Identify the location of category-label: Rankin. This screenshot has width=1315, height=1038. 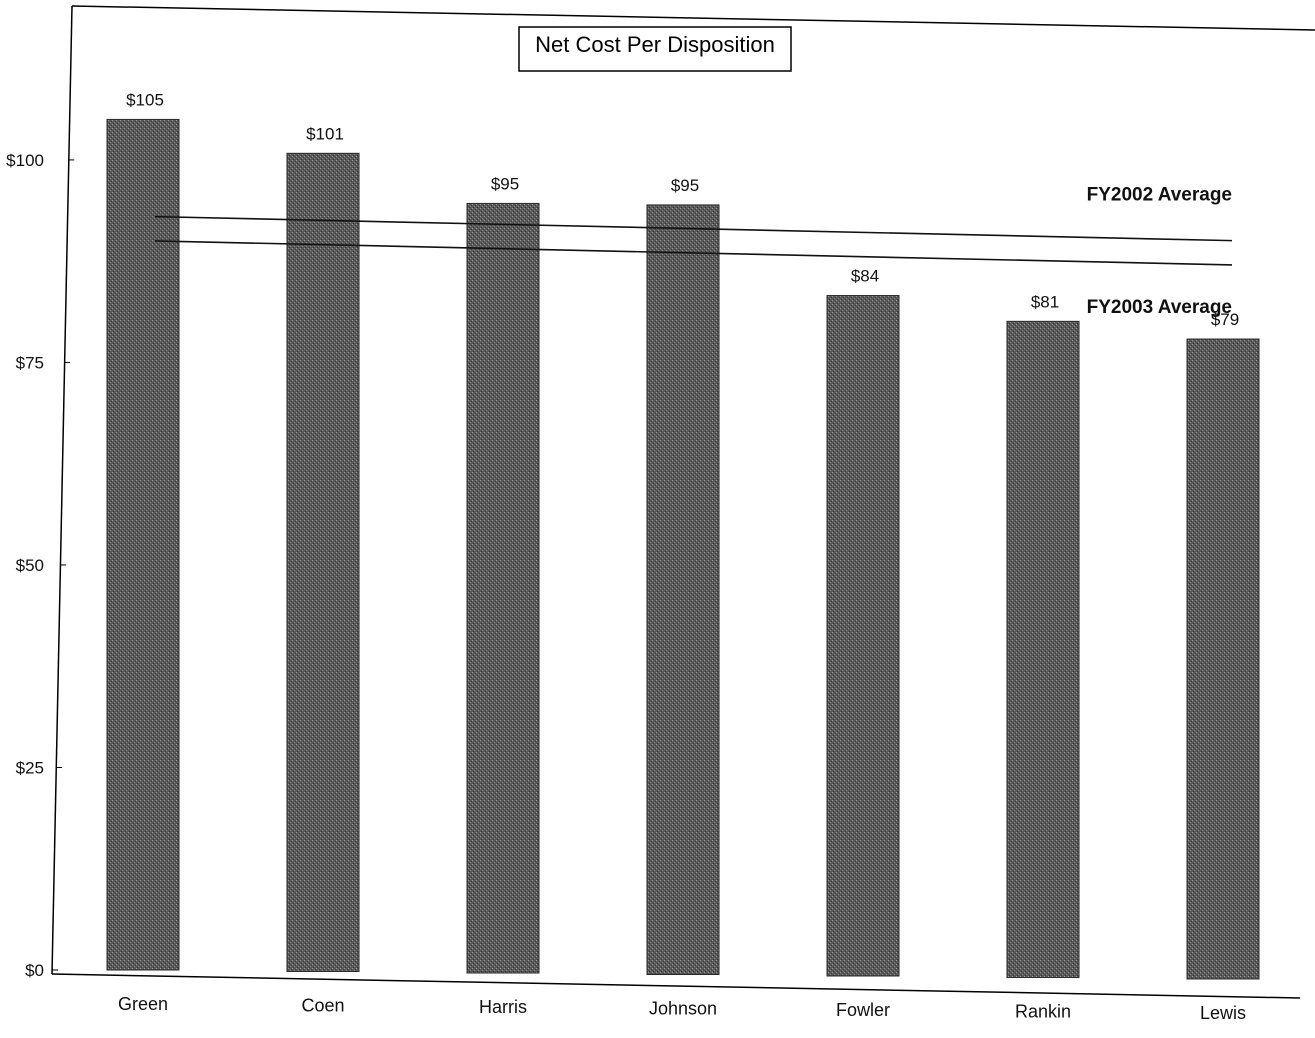
(1043, 1012).